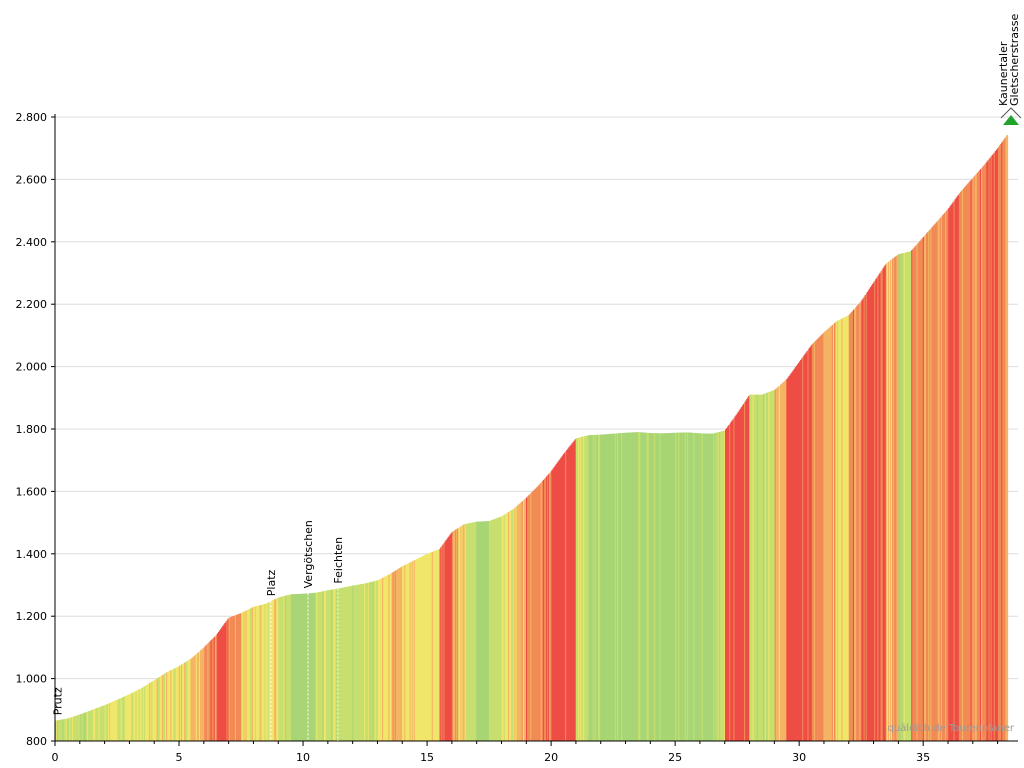 Image resolution: width=1024 pixels, height=768 pixels. Describe the element at coordinates (799, 757) in the screenshot. I see `x-tick-label: 30` at that location.